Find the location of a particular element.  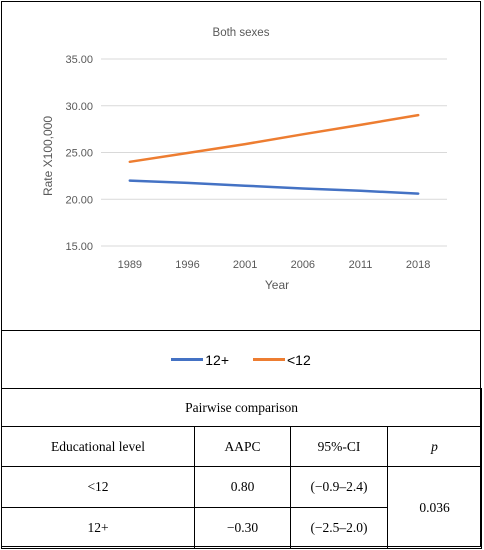

header-aapc: AAPC is located at coordinates (242, 446).